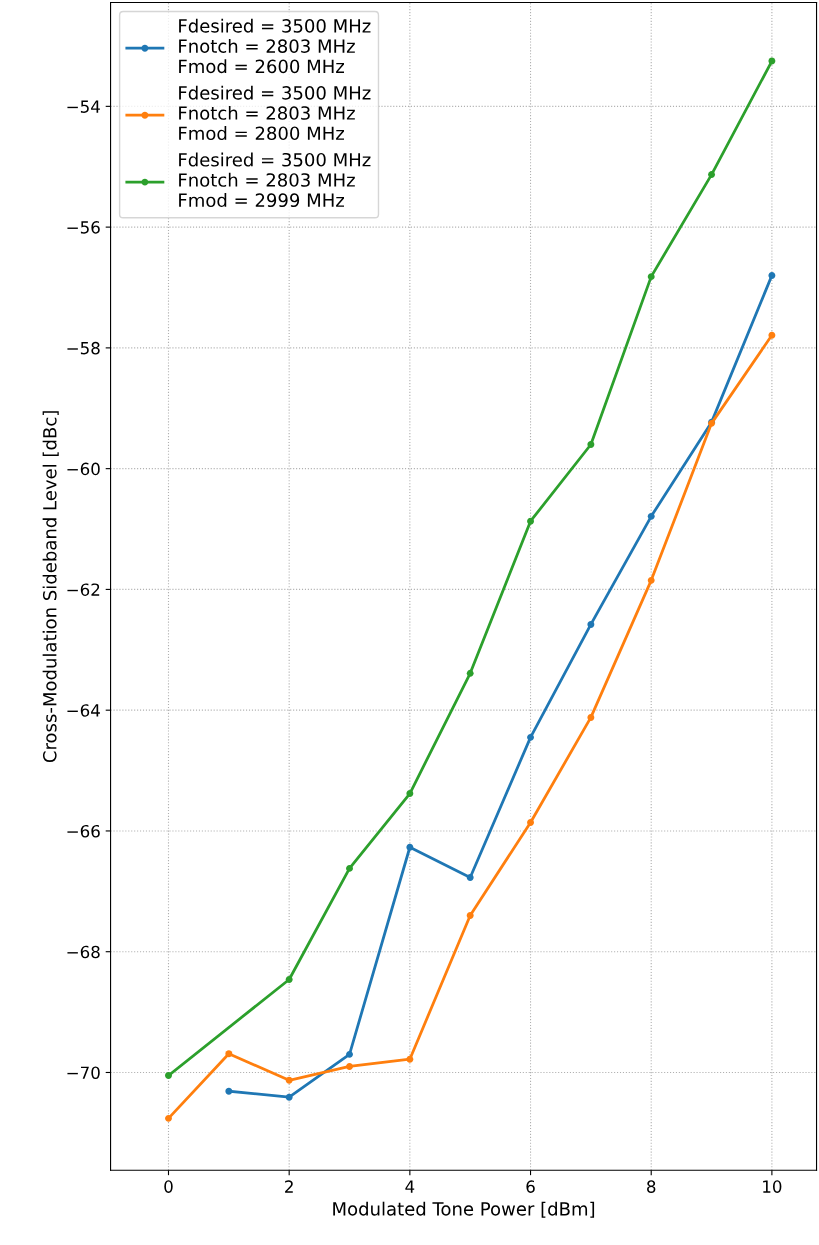 This screenshot has width=819, height=1245. I want to click on y-tick-label: −60, so click(83, 469).